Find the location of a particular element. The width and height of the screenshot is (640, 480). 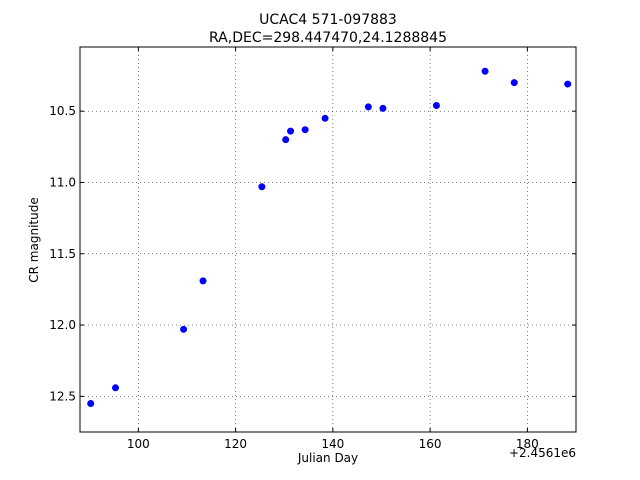

y-tick-label: 12.5 is located at coordinates (62, 396).